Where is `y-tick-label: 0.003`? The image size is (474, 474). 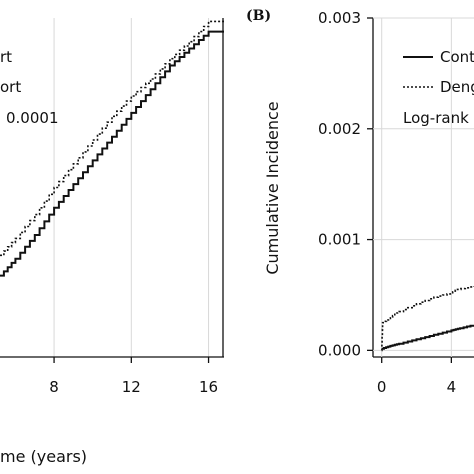
y-tick-label: 0.003 is located at coordinates (339, 18).